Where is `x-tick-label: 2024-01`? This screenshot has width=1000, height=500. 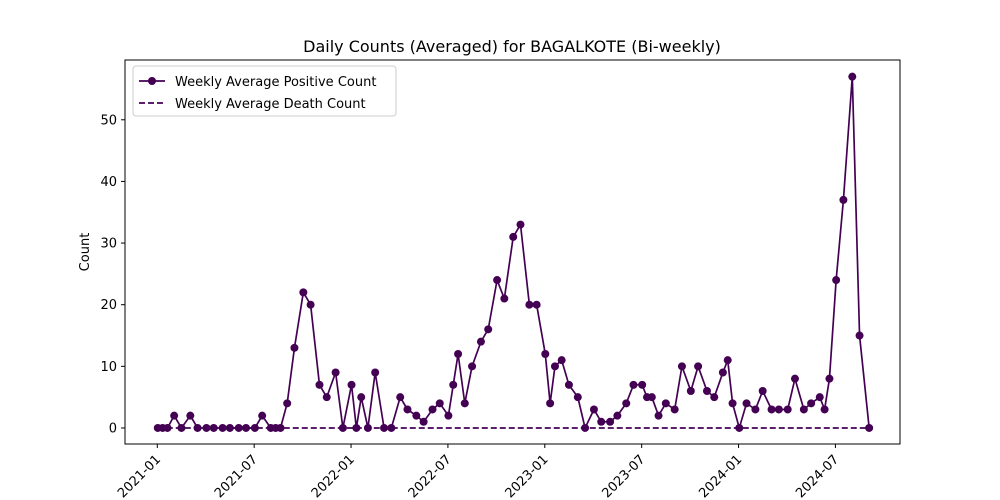
x-tick-label: 2024-01 is located at coordinates (720, 476).